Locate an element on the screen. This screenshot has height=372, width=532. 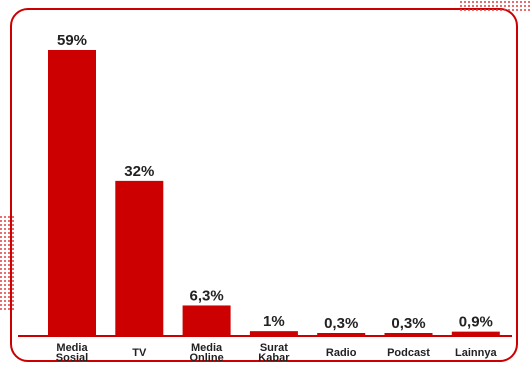
category-label-5-line-0: Podcast is located at coordinates (408, 353).